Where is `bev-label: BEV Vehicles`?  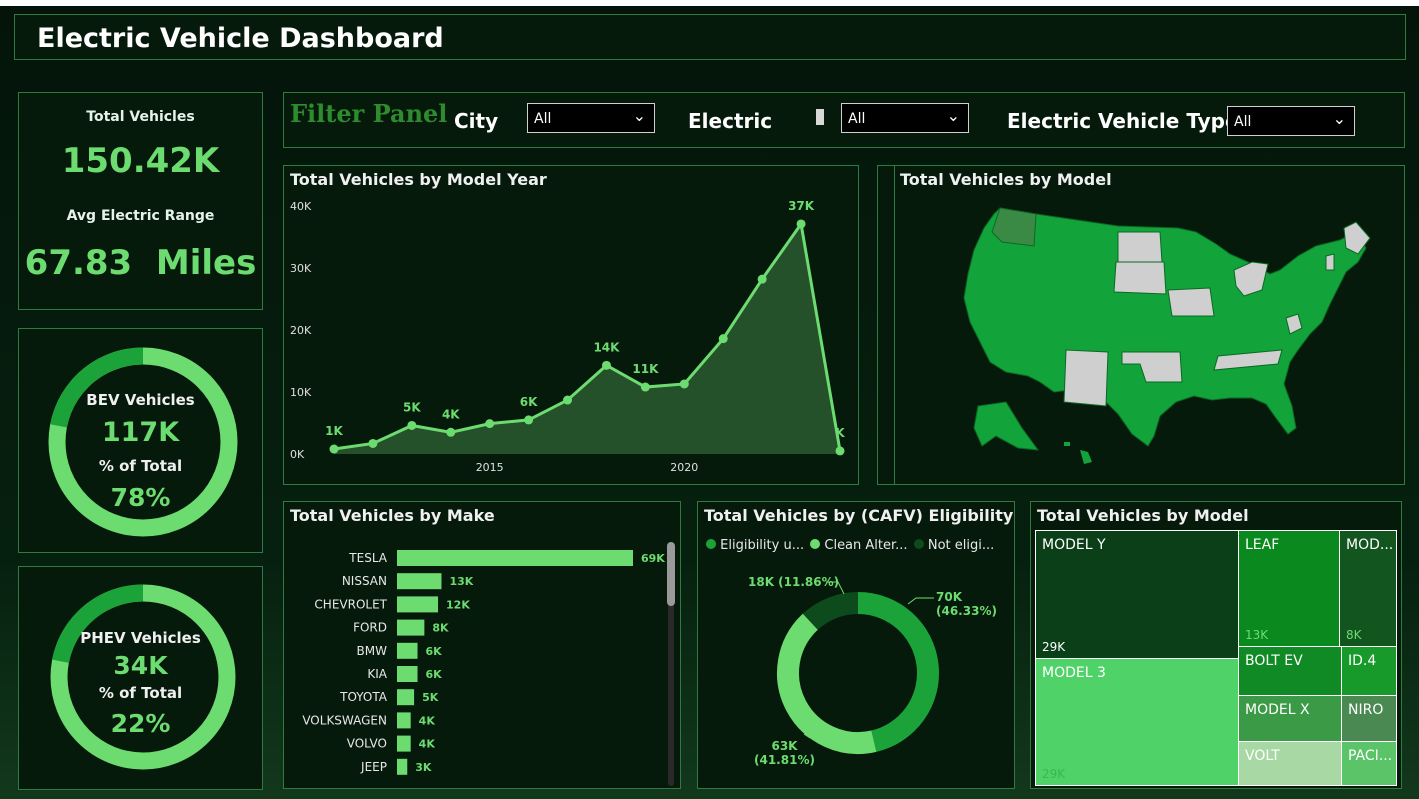
bev-label: BEV Vehicles is located at coordinates (140, 400).